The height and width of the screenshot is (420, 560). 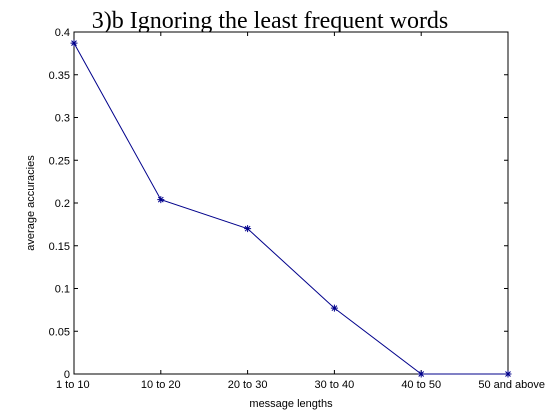 I want to click on y-tick-label: 0.25, so click(x=59, y=161).